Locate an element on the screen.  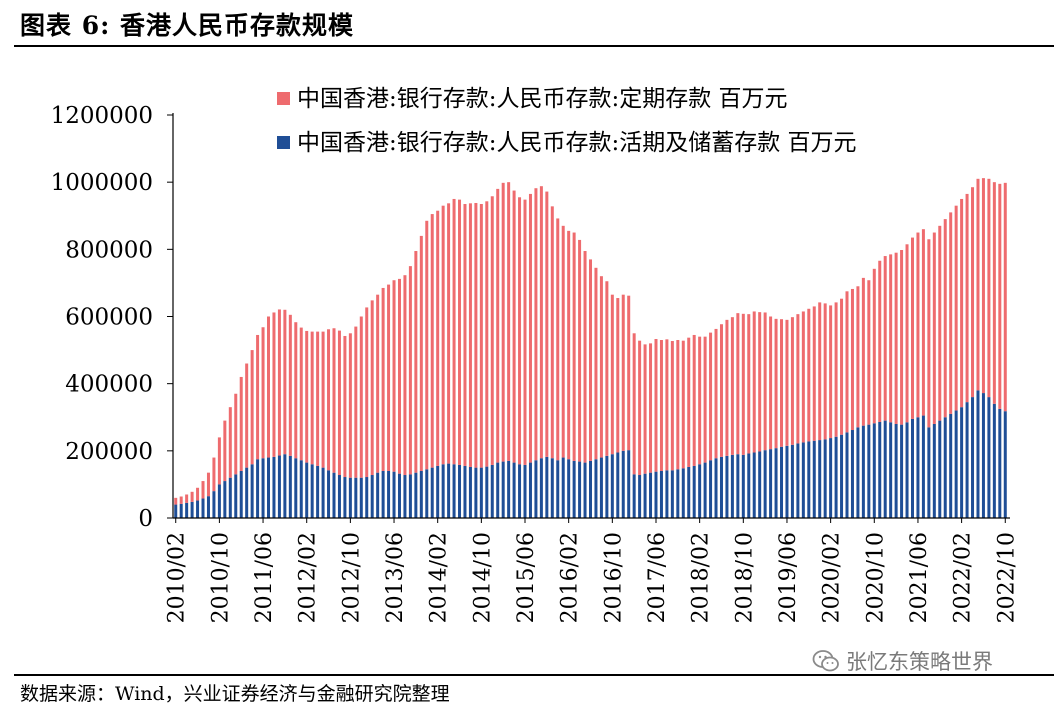
x-tick-label: 2018/10 is located at coordinates (744, 577).